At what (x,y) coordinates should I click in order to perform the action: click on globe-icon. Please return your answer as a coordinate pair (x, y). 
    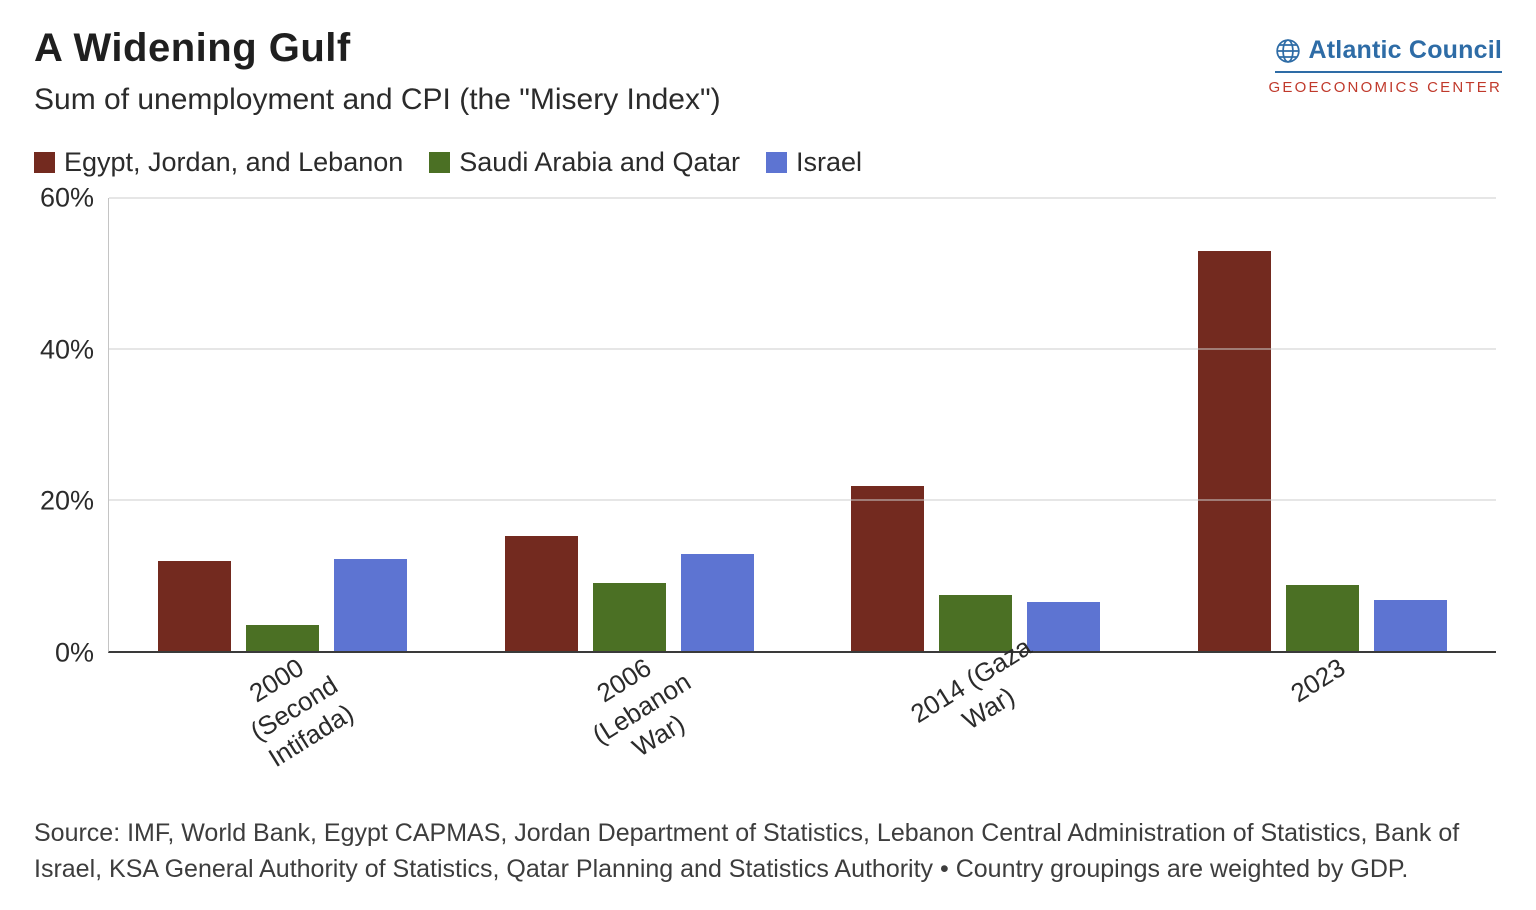
    Looking at the image, I should click on (1288, 51).